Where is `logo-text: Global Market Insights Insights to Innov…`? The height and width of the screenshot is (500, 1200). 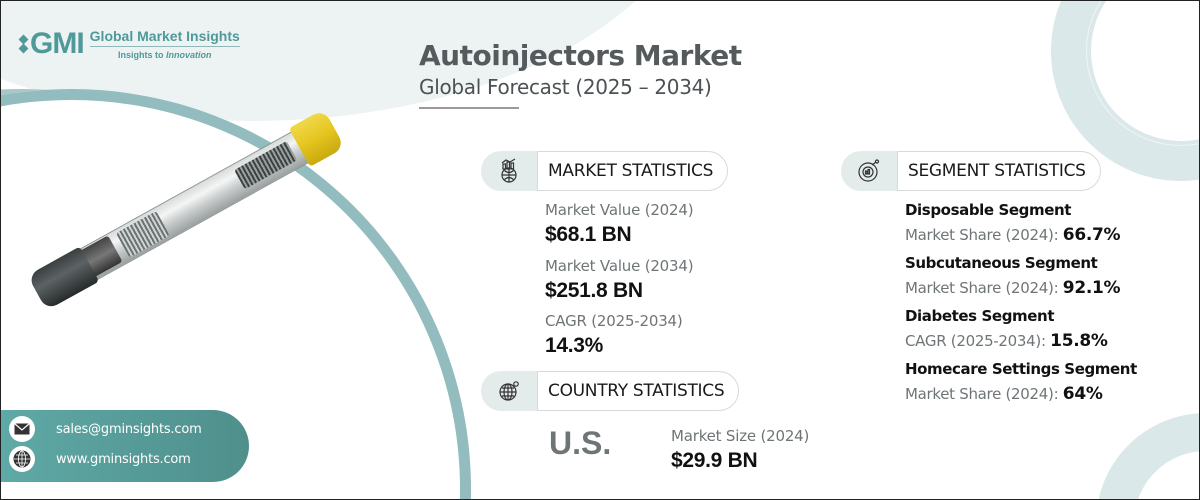
logo-text: Global Market Insights Insights to Innov… is located at coordinates (164, 44).